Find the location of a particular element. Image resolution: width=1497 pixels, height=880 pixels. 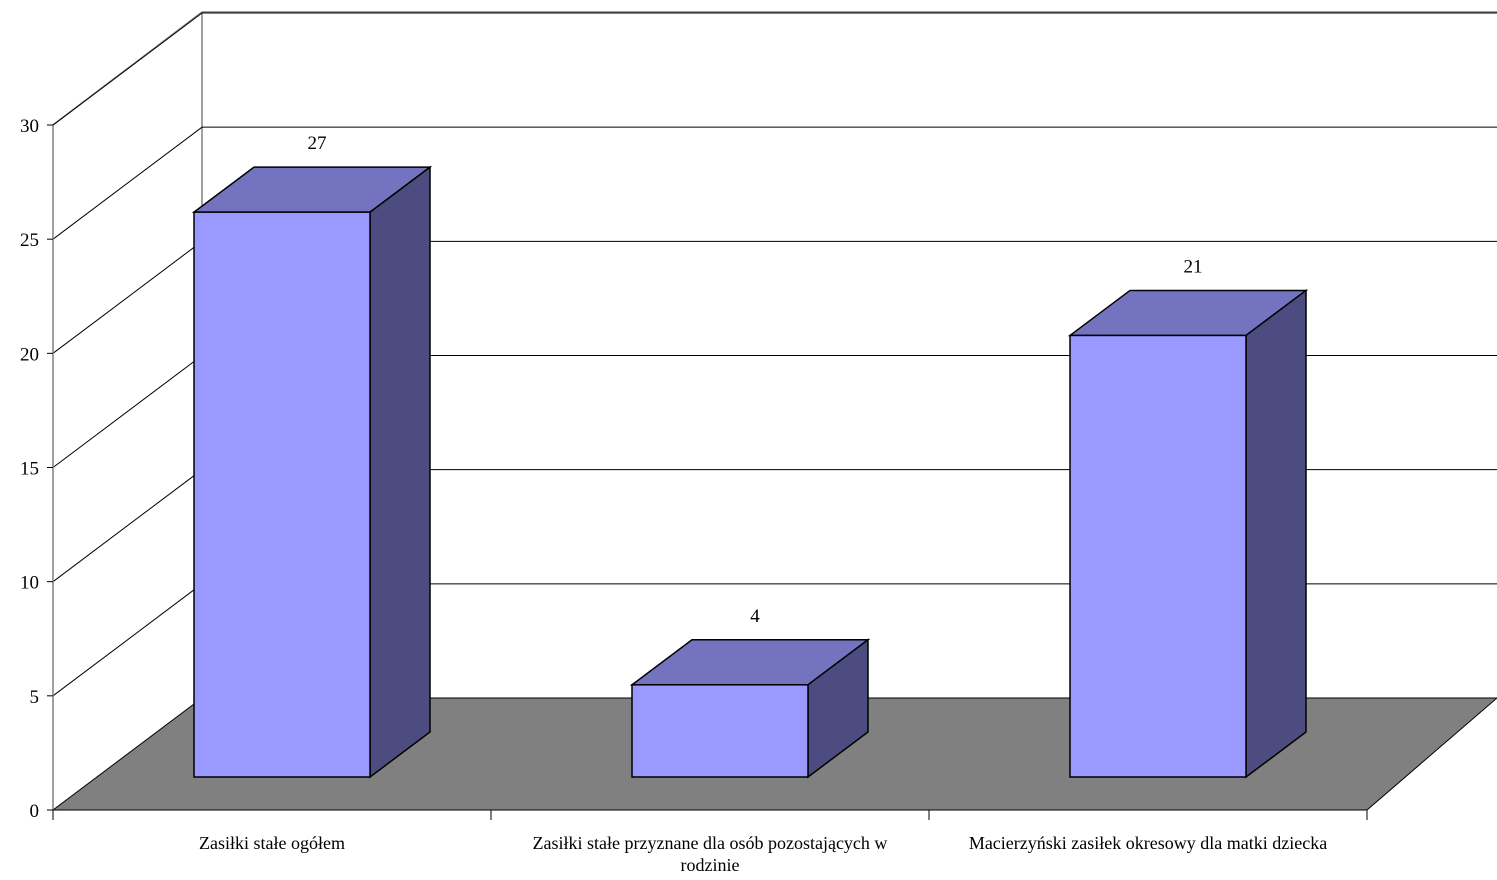

y-tick-label: 25 is located at coordinates (29, 240).